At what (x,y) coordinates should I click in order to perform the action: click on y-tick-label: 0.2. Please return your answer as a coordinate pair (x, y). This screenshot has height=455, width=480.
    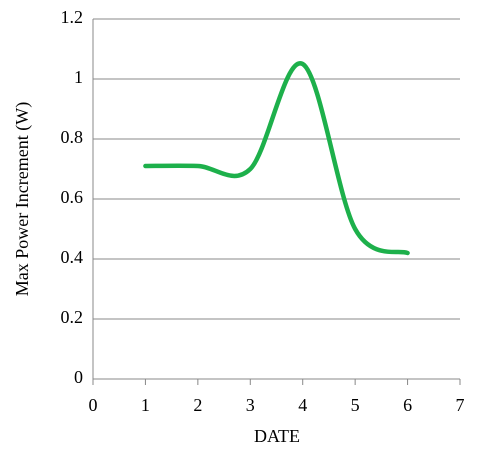
    Looking at the image, I should click on (72, 317).